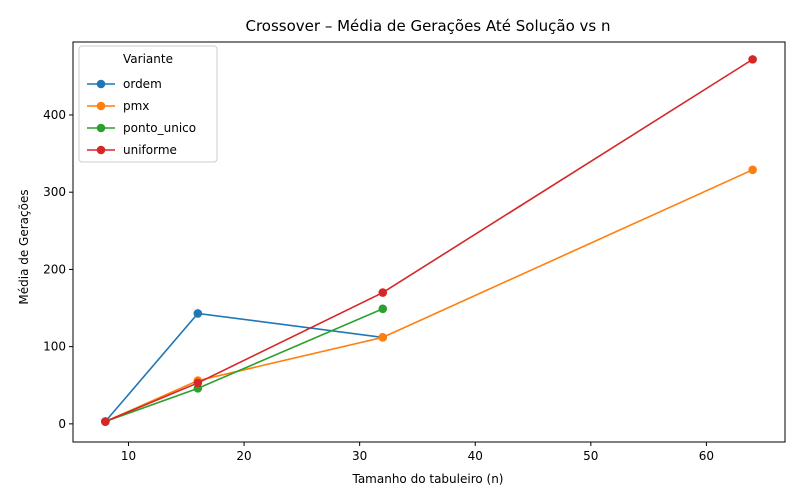 The image size is (800, 500). Describe the element at coordinates (475, 456) in the screenshot. I see `x-tick-label: 40` at that location.